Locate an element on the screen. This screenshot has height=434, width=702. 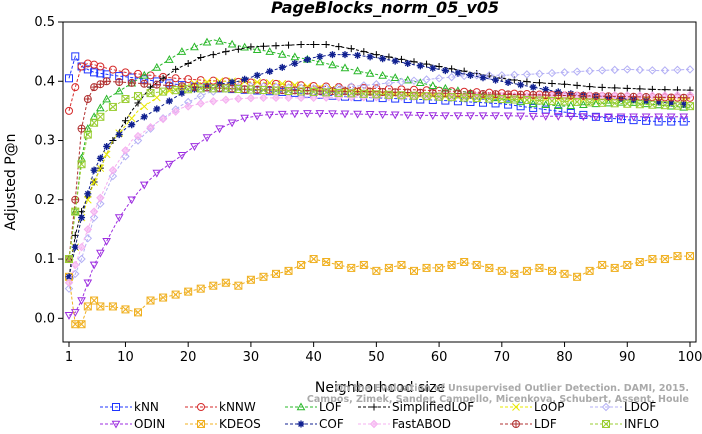
x-axis-label: Neighborhood size is located at coordinates (380, 388).